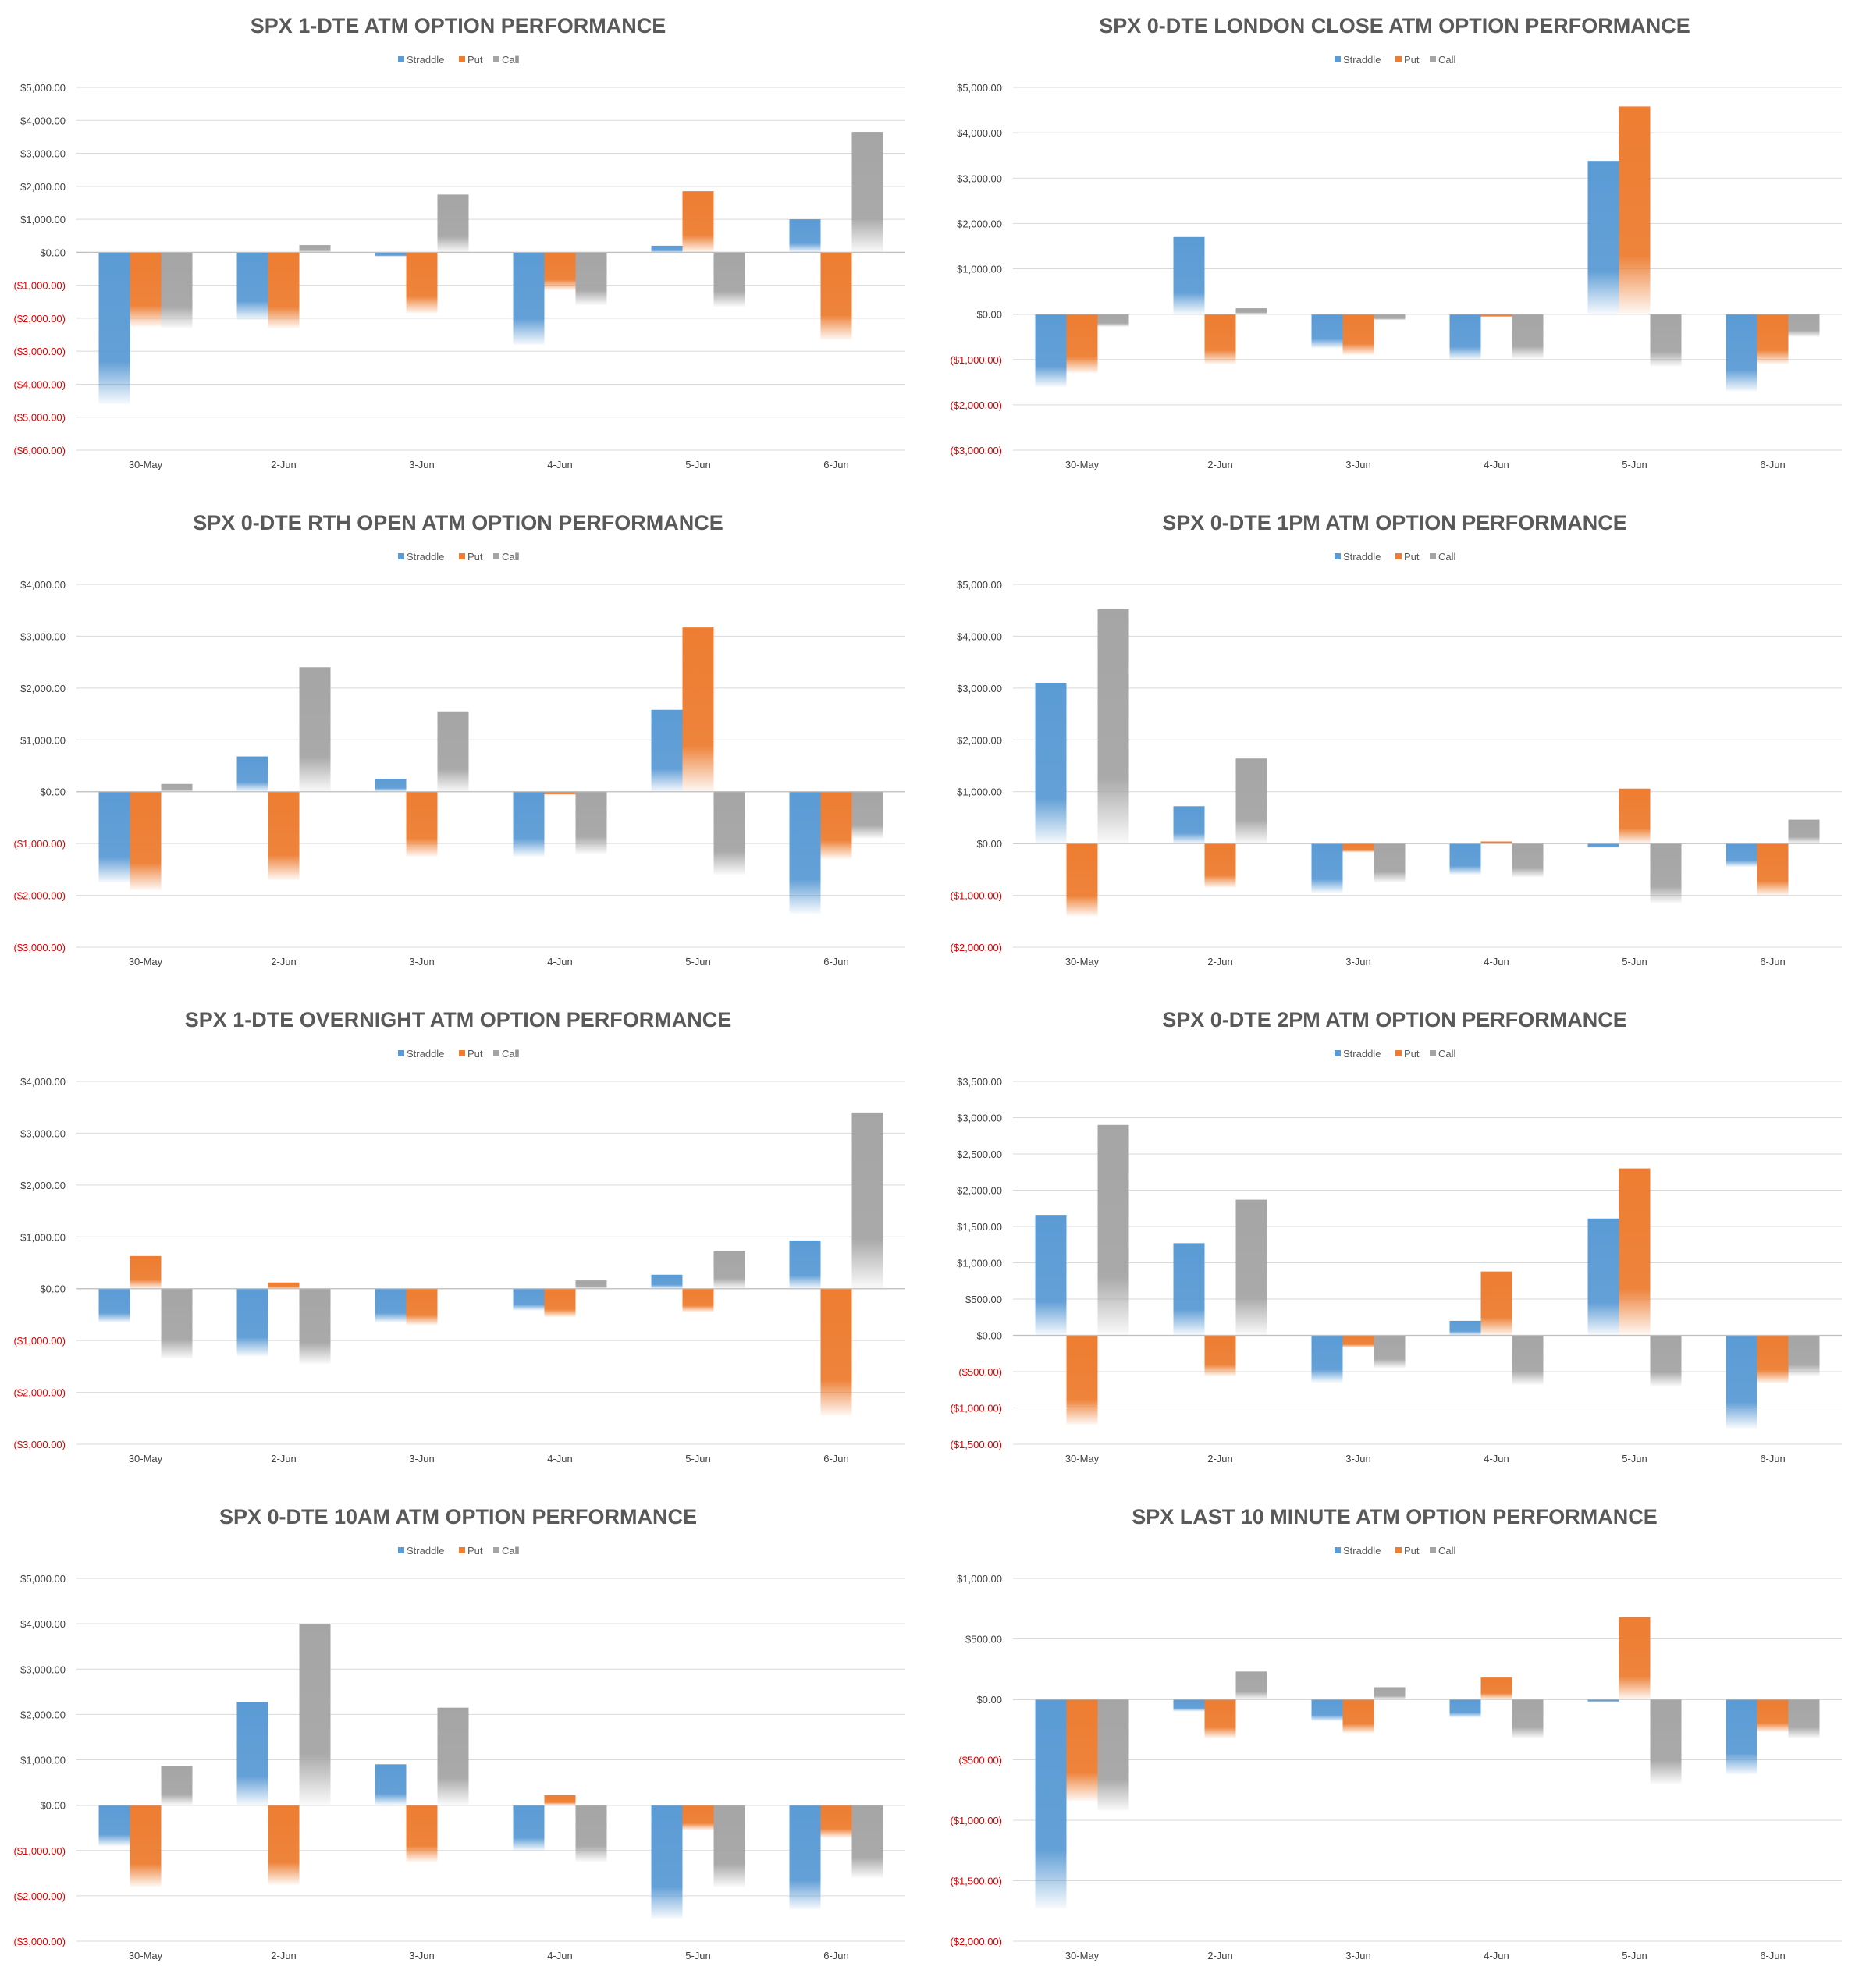 This screenshot has height=1988, width=1873. I want to click on chart-title: SPX 1-DTE ATM OPTION PERFORMANCE, so click(458, 25).